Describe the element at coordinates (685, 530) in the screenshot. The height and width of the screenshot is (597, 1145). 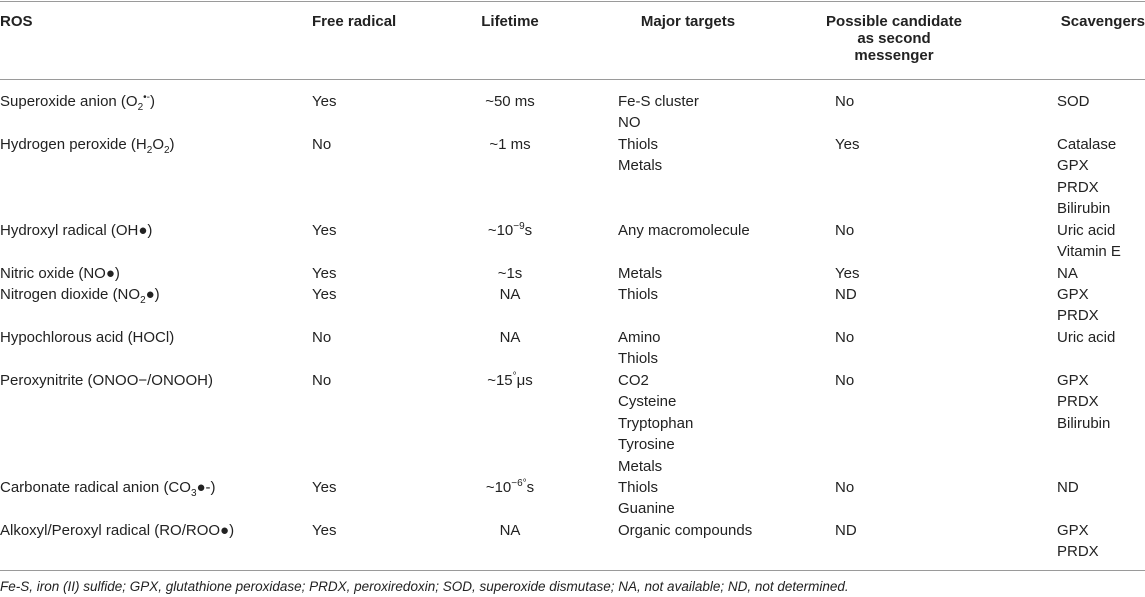
I see `cell-targets: Organic compounds` at that location.